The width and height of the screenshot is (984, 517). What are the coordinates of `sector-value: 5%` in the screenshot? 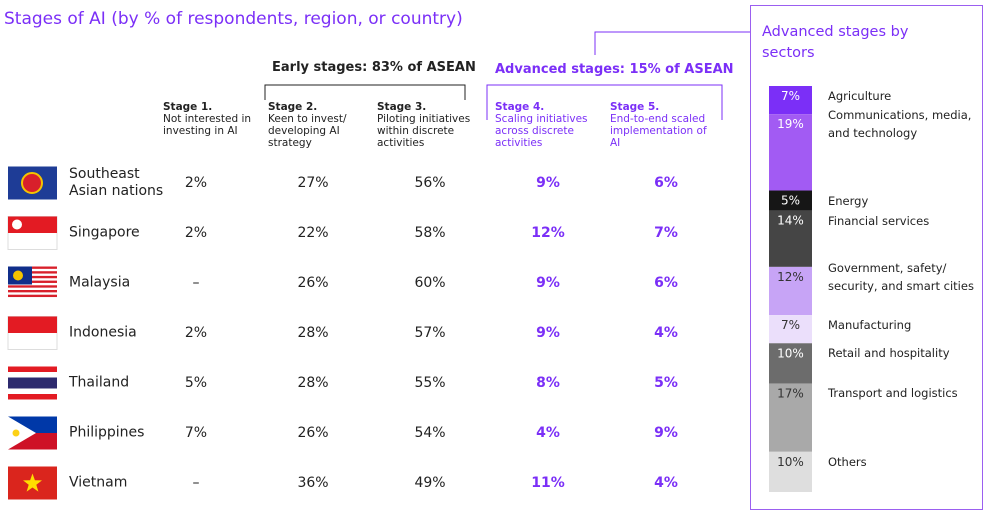 It's located at (790, 201).